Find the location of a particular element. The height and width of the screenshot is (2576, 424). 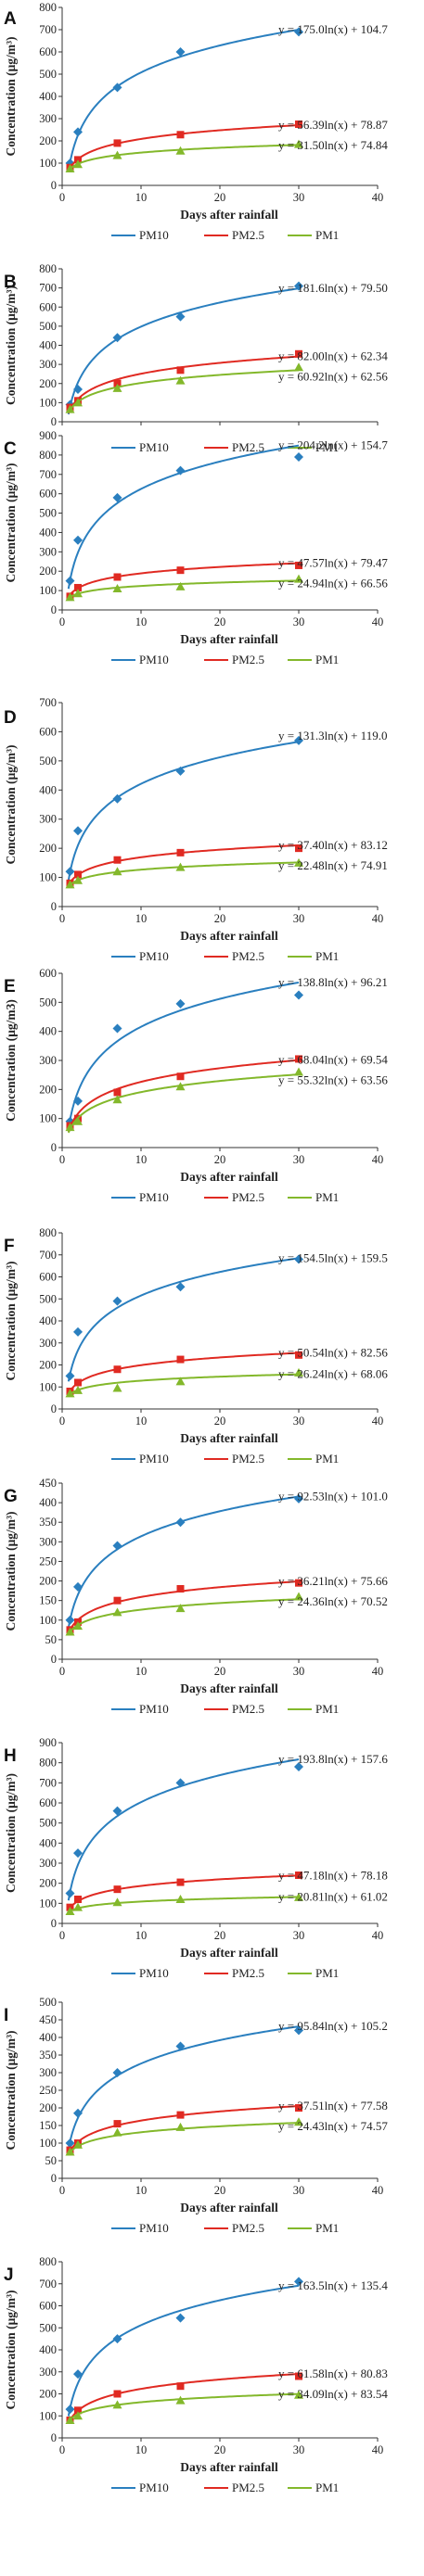

y-tick-label: 250 is located at coordinates (48, 2090).